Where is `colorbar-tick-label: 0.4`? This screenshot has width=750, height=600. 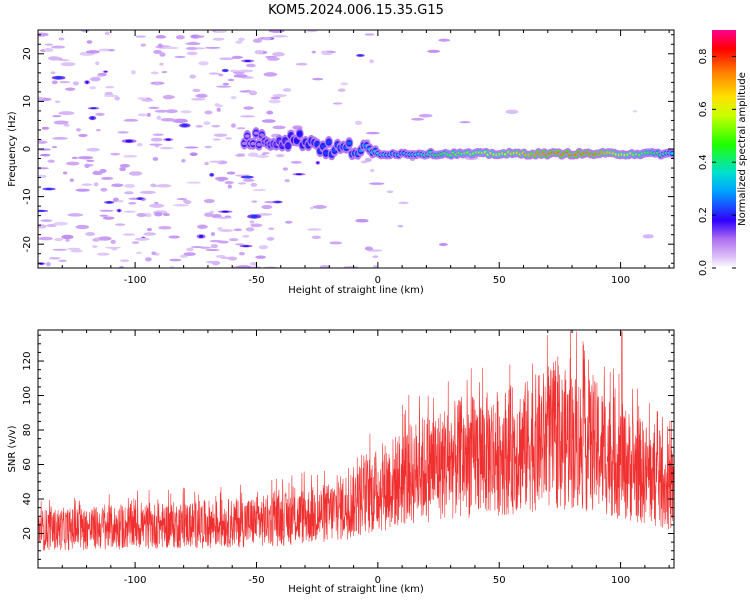
colorbar-tick-label: 0.4 is located at coordinates (703, 162).